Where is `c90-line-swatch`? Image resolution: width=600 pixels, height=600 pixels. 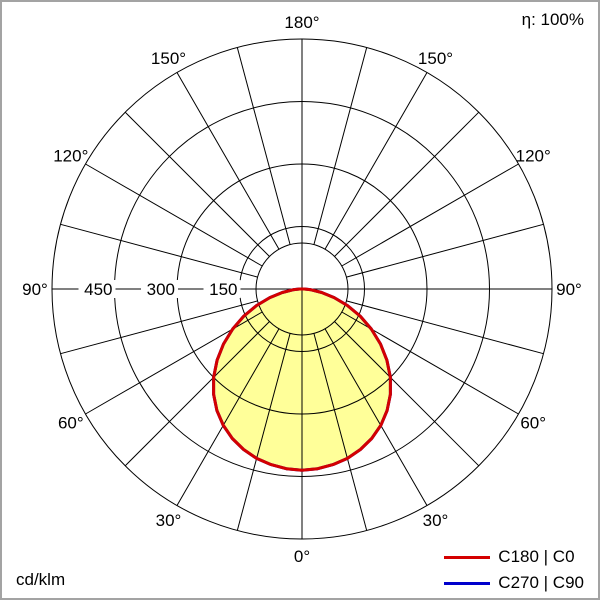
c90-line-swatch is located at coordinates (467, 583).